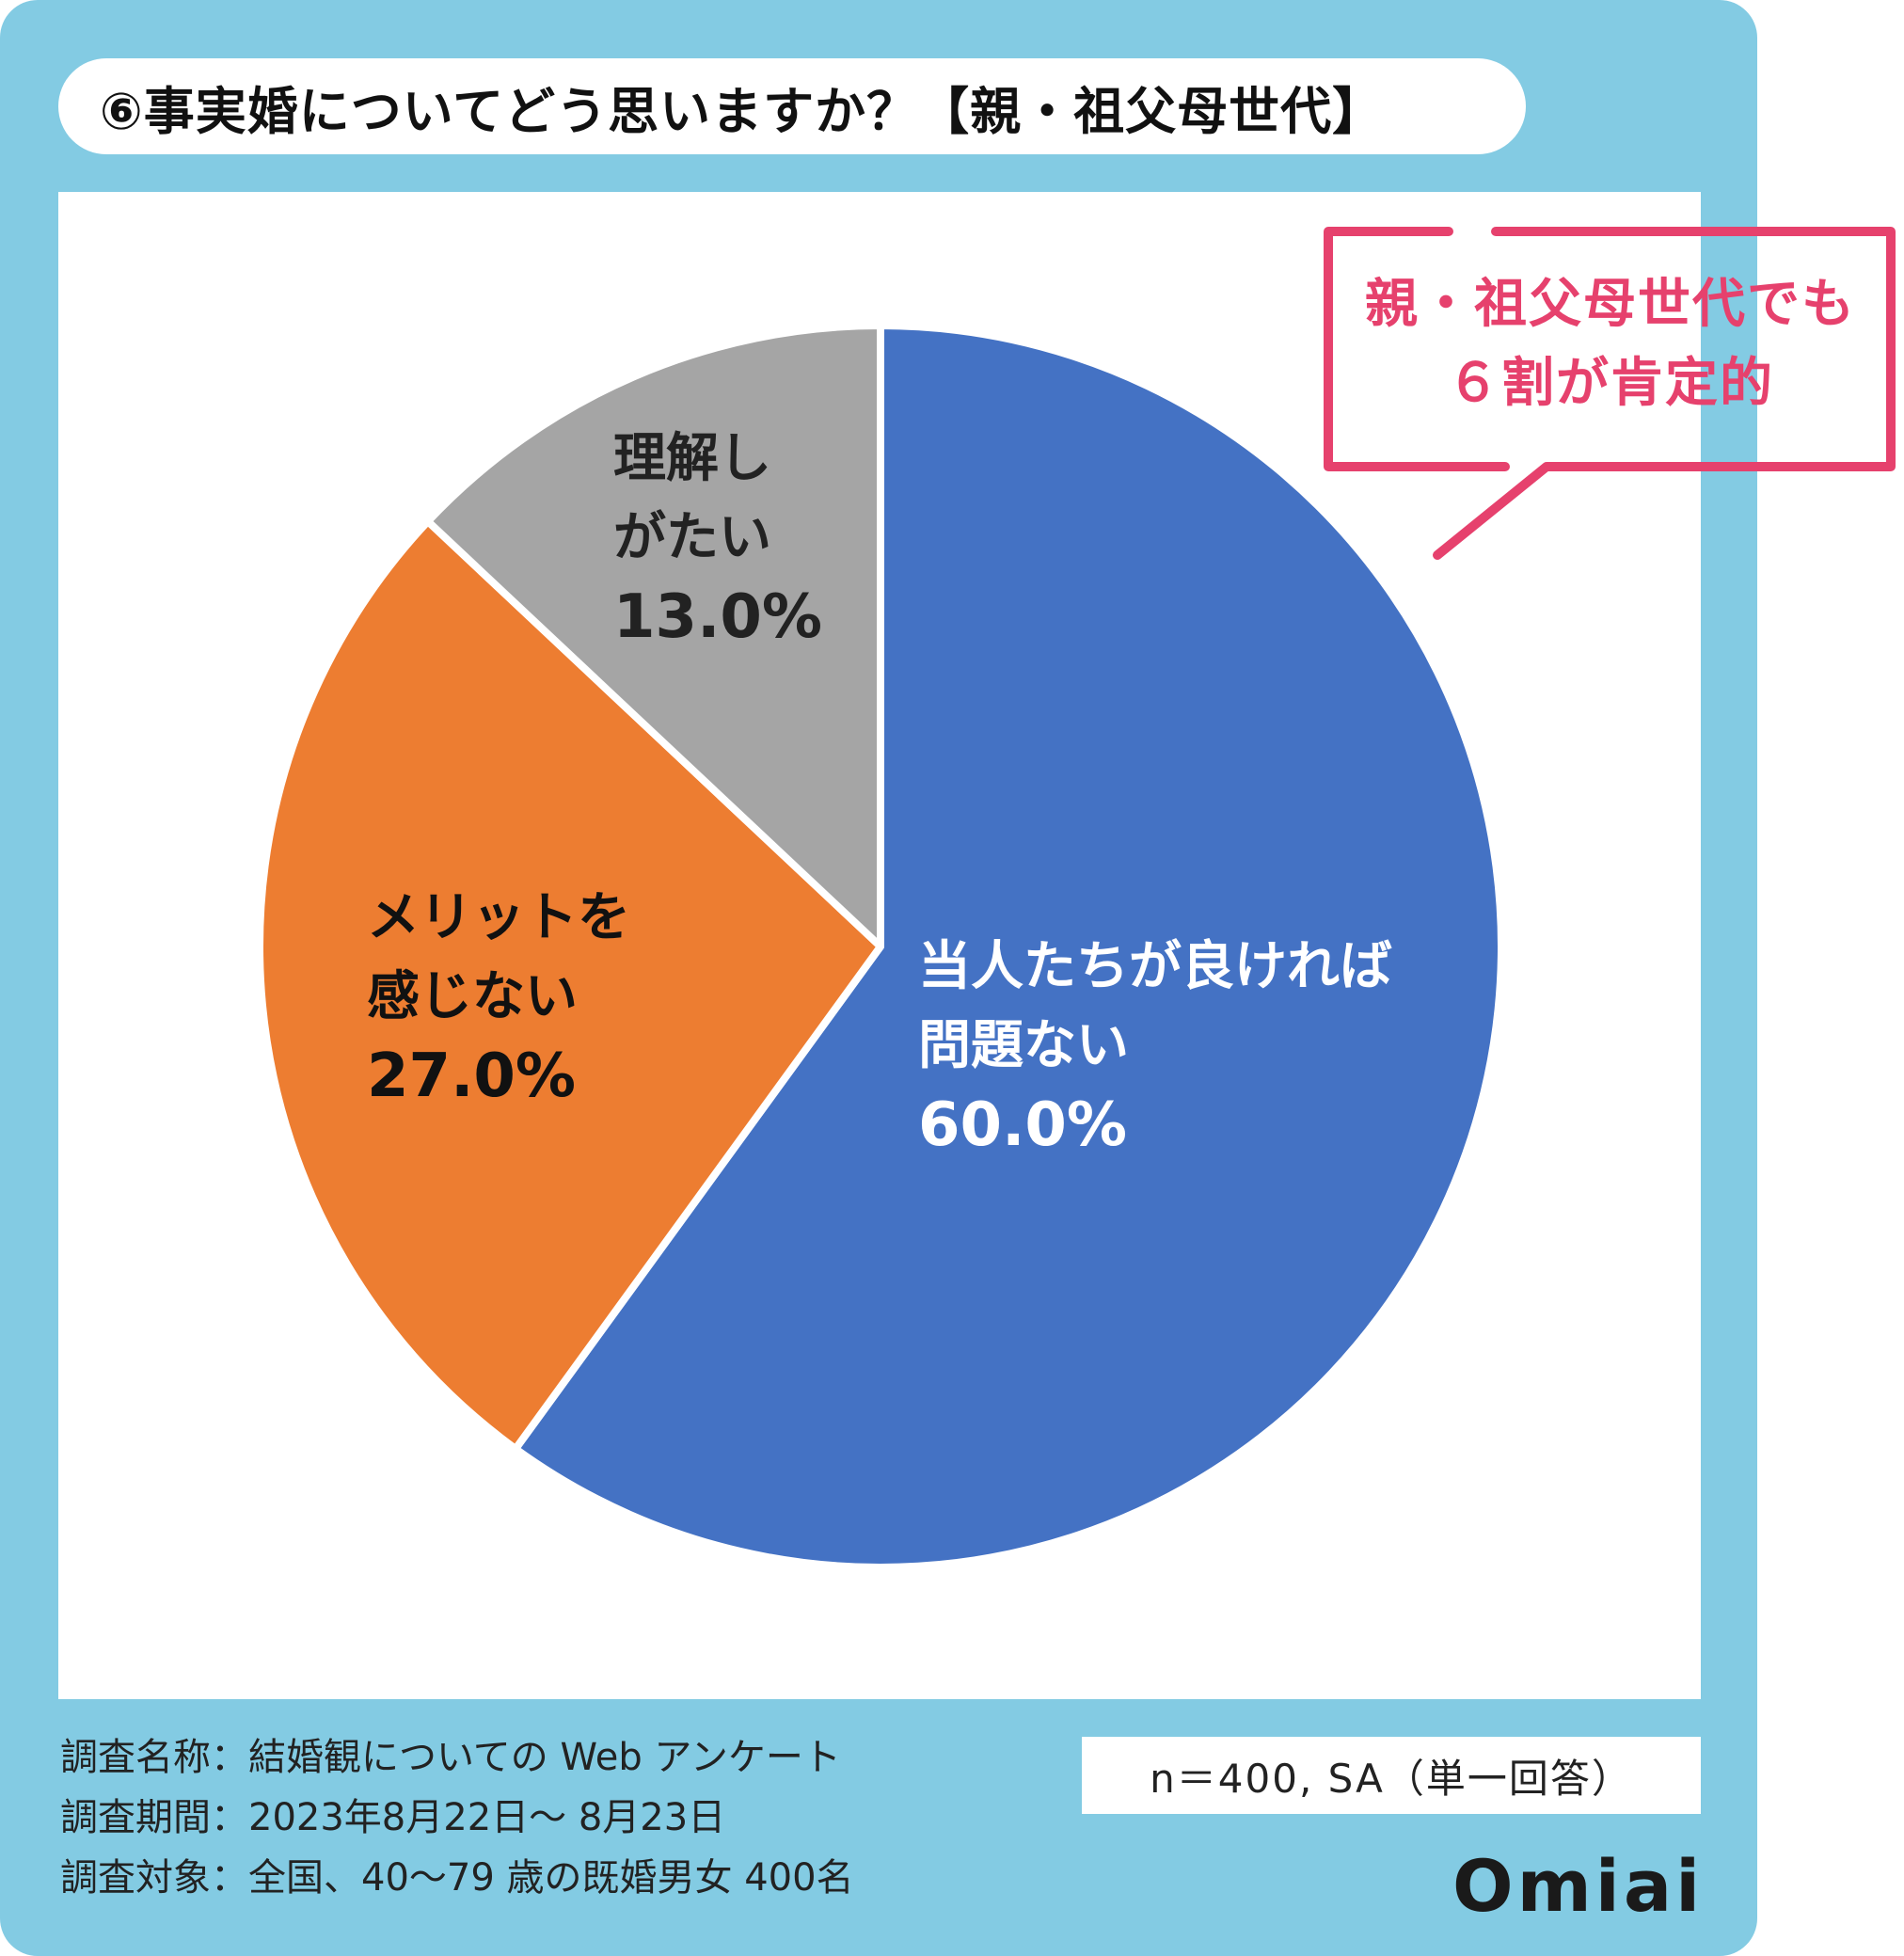 Image resolution: width=1904 pixels, height=1956 pixels. Describe the element at coordinates (472, 996) in the screenshot. I see `slice-name-line2: 感じない` at that location.